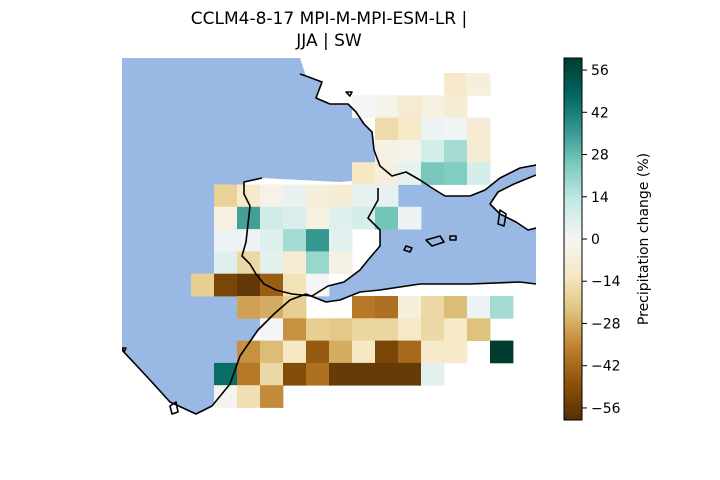 This screenshot has width=720, height=480. I want to click on coastline-channel-isle, so click(349, 94).